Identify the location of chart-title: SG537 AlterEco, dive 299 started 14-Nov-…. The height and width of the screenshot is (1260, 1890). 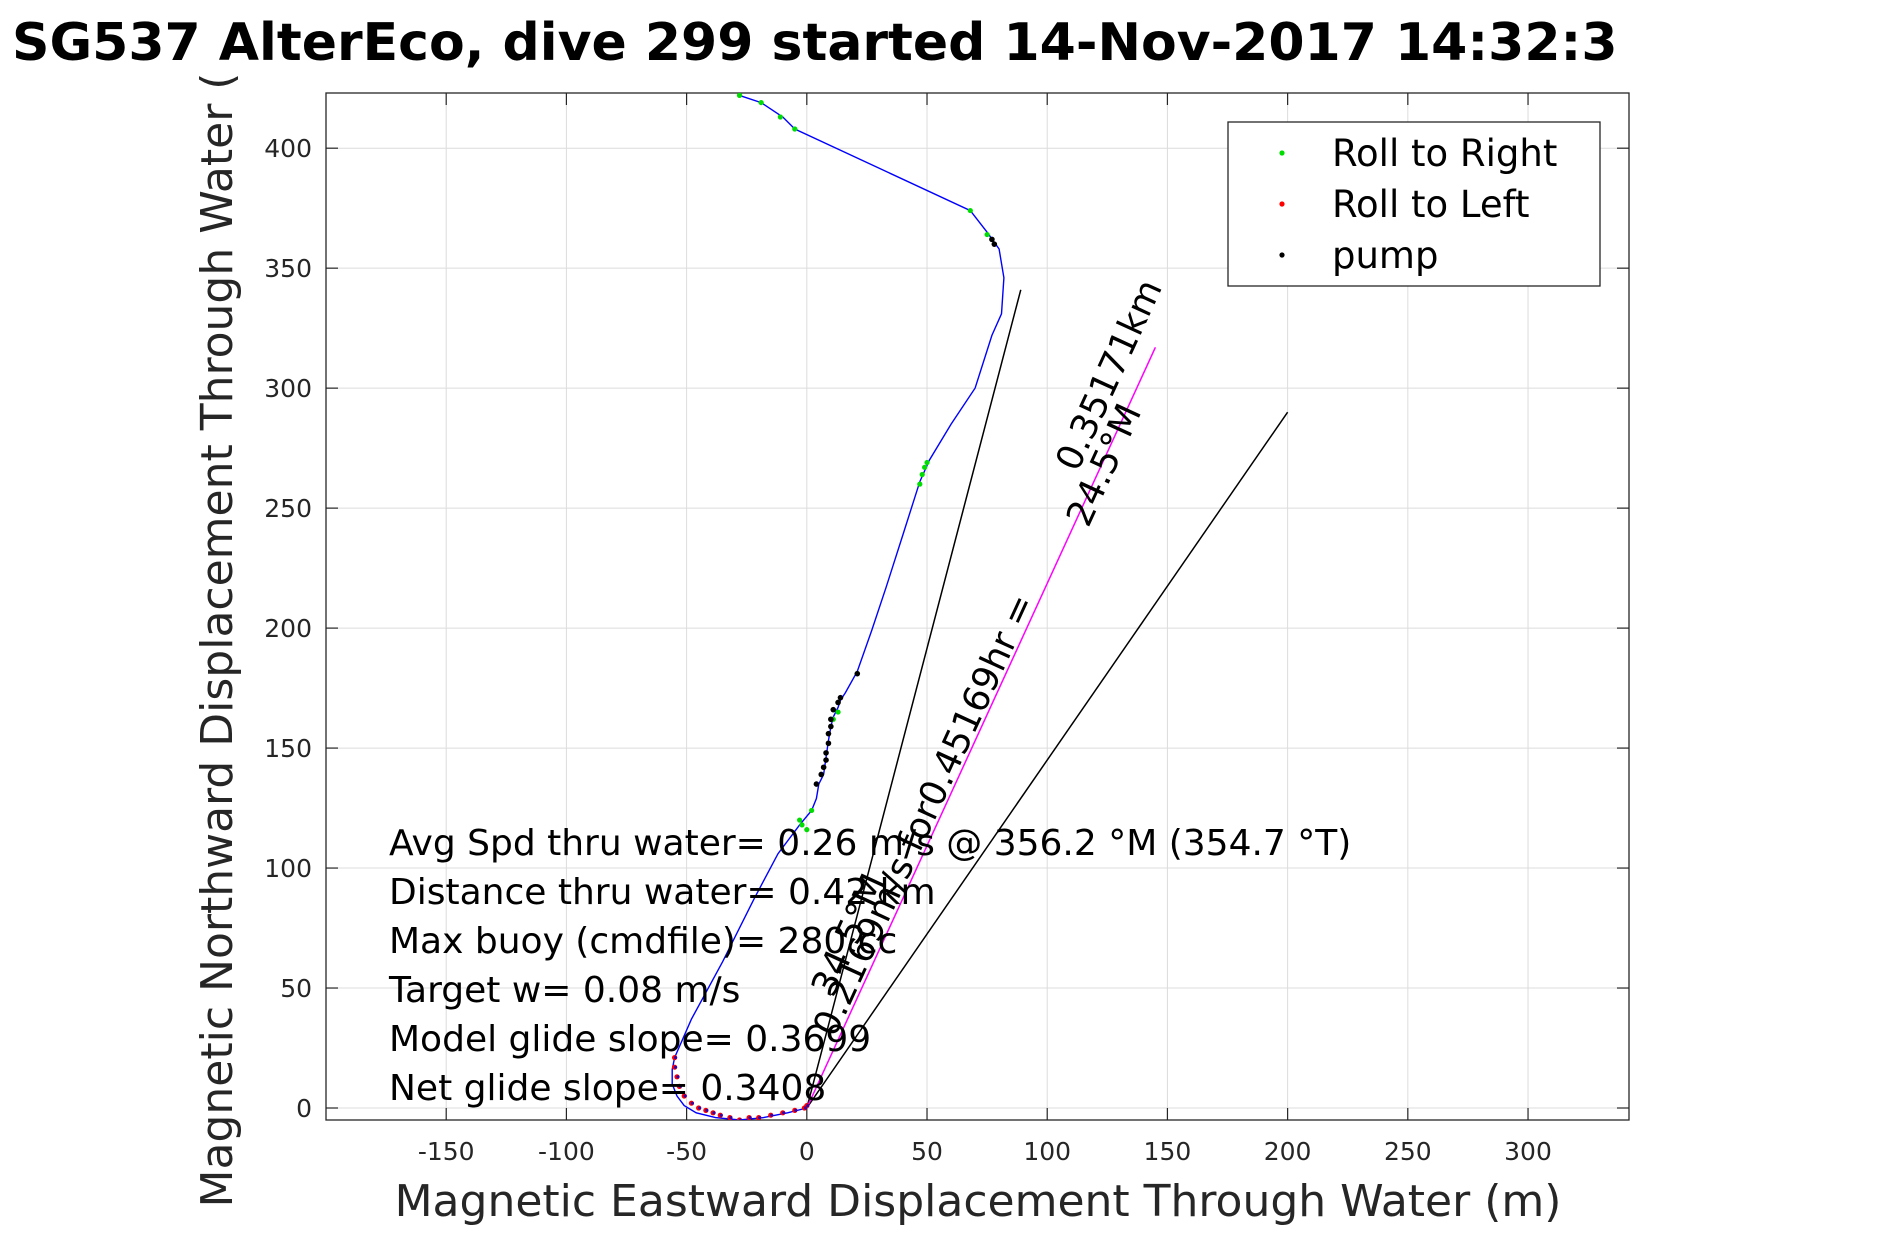
(815, 43).